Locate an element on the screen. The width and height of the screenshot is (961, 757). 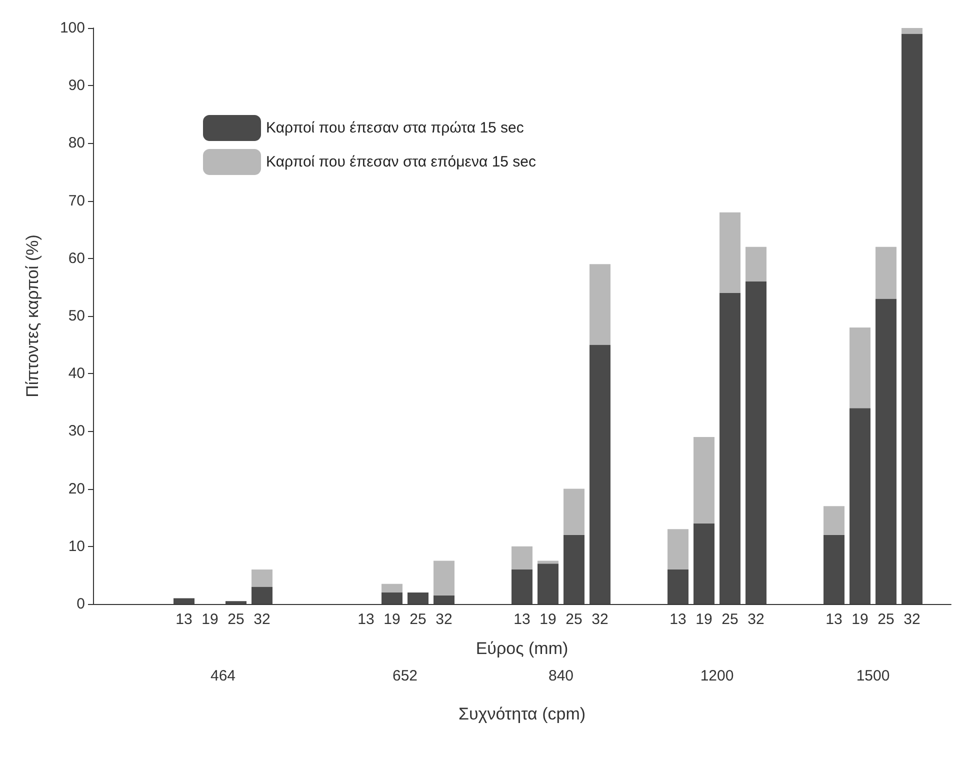
text: 464 is located at coordinates (223, 676).